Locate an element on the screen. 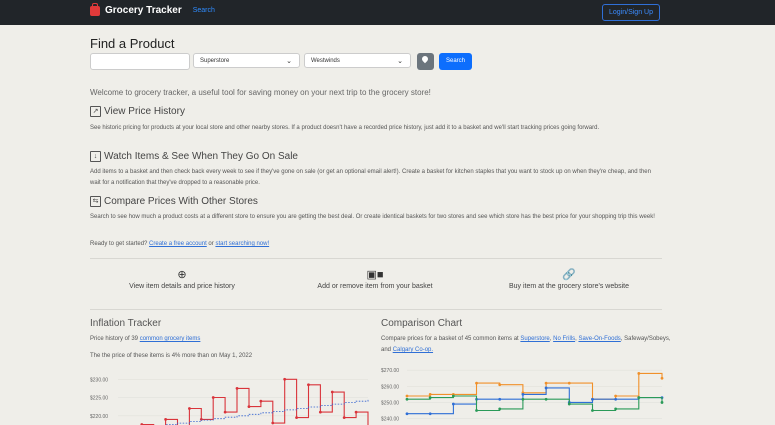  store-link-no-frills: No Frills is located at coordinates (564, 339).